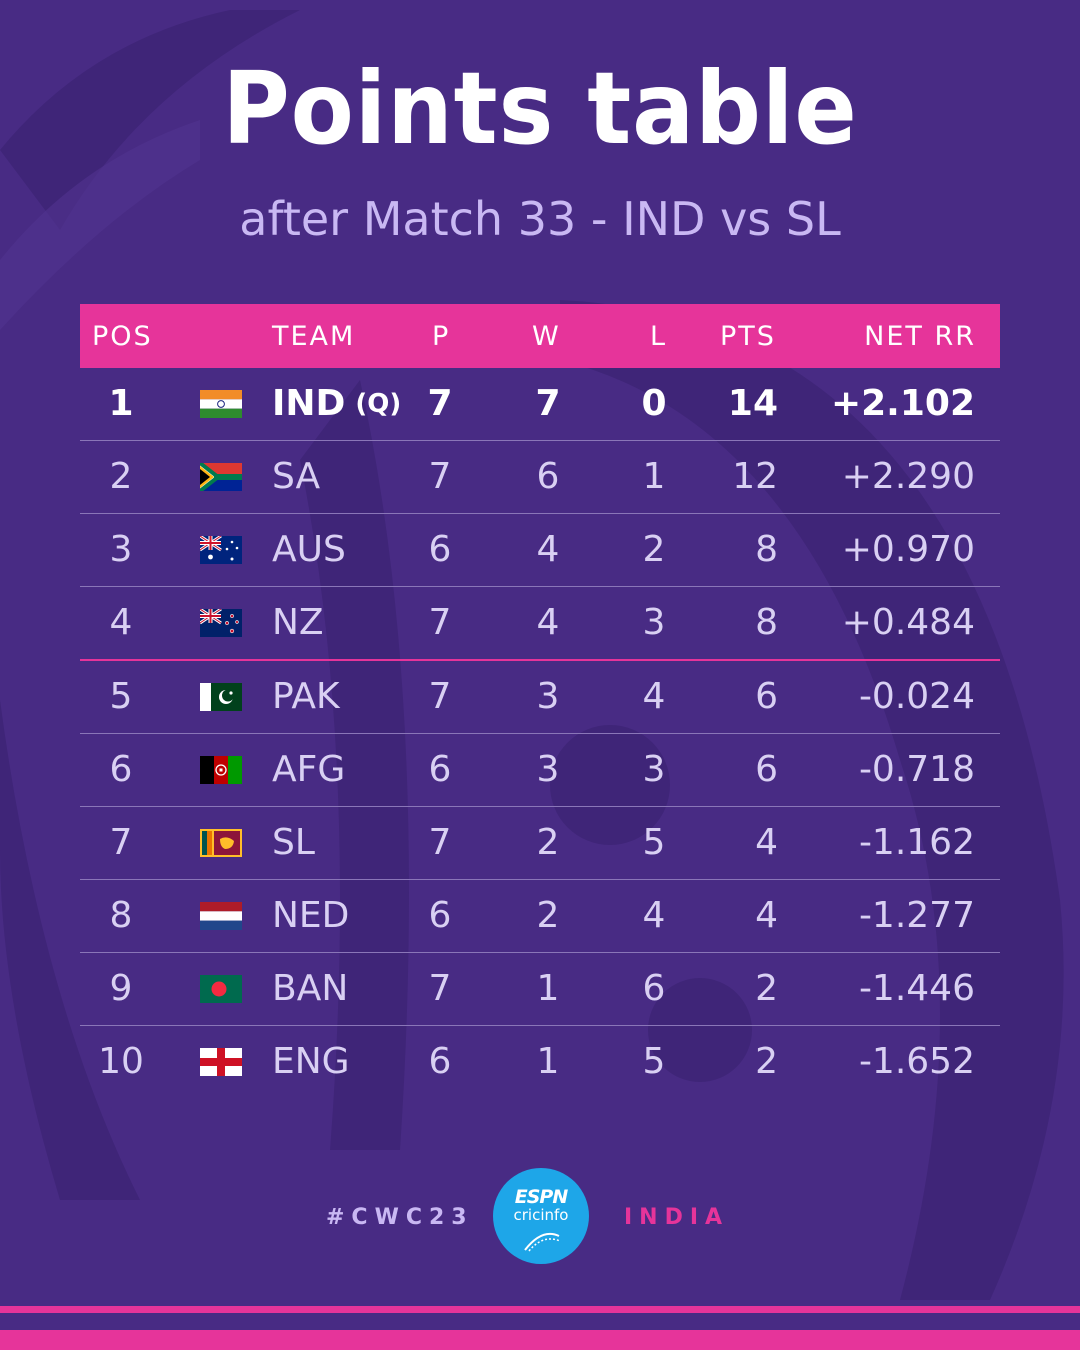 Image resolution: width=1080 pixels, height=1350 pixels. What do you see at coordinates (540, 989) in the screenshot?
I see `table-row: 9 BAN 7 1 6 2 -1.446` at bounding box center [540, 989].